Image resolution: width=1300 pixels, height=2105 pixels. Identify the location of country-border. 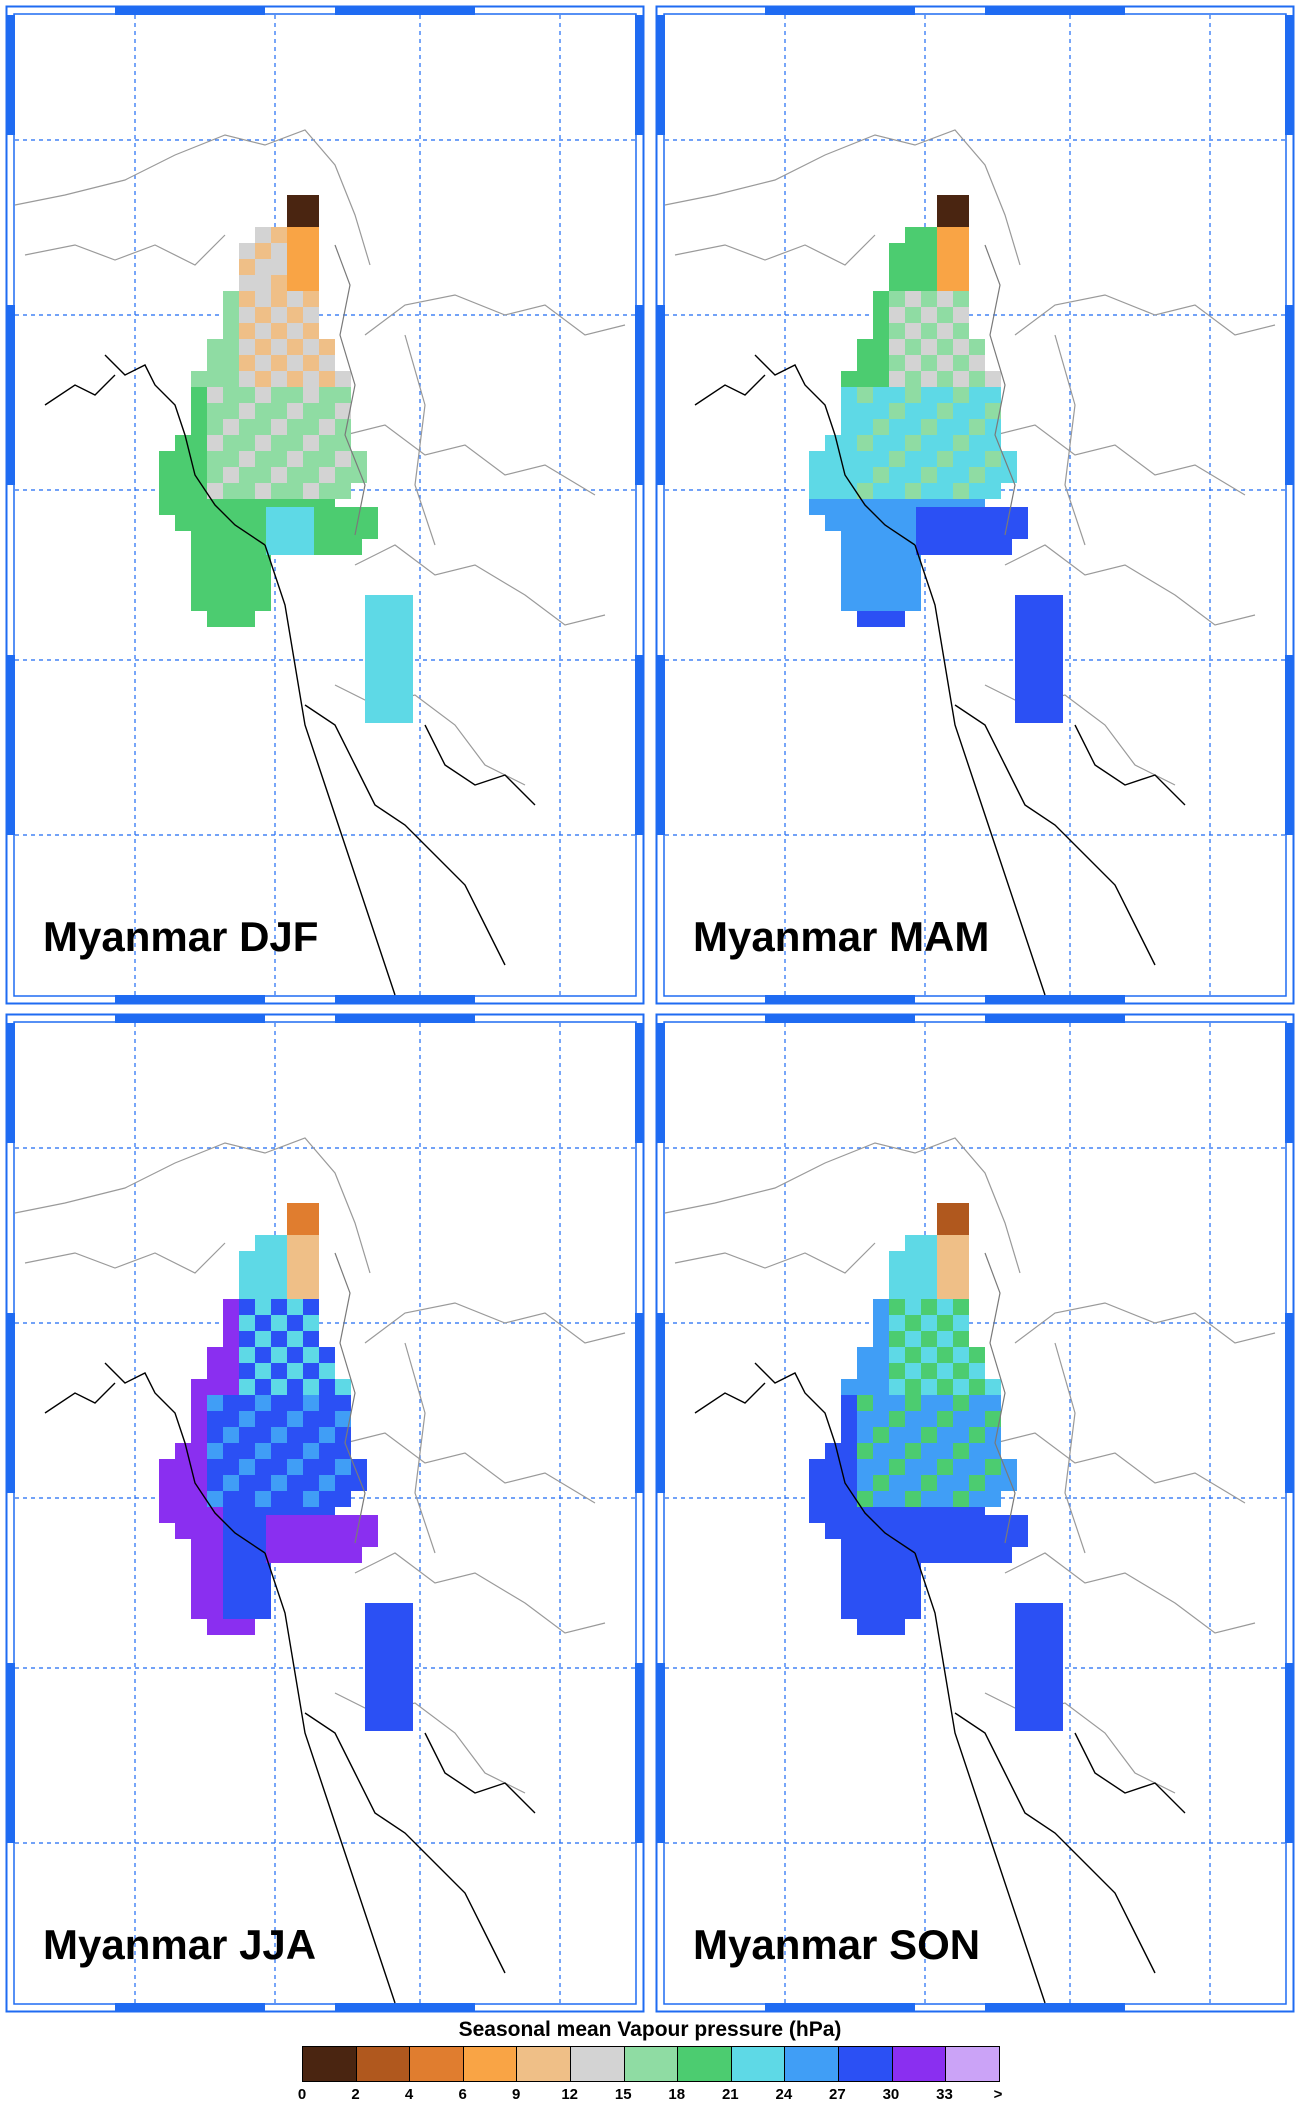
(1145, 315).